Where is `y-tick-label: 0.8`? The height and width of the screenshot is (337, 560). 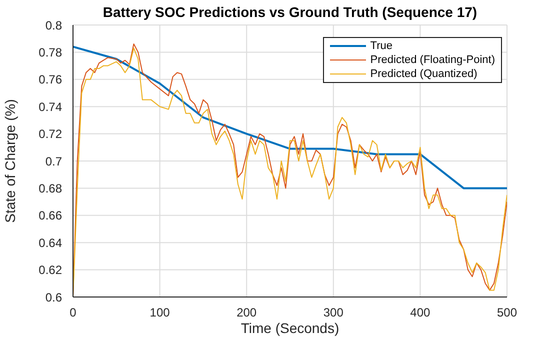 y-tick-label: 0.8 is located at coordinates (53, 25).